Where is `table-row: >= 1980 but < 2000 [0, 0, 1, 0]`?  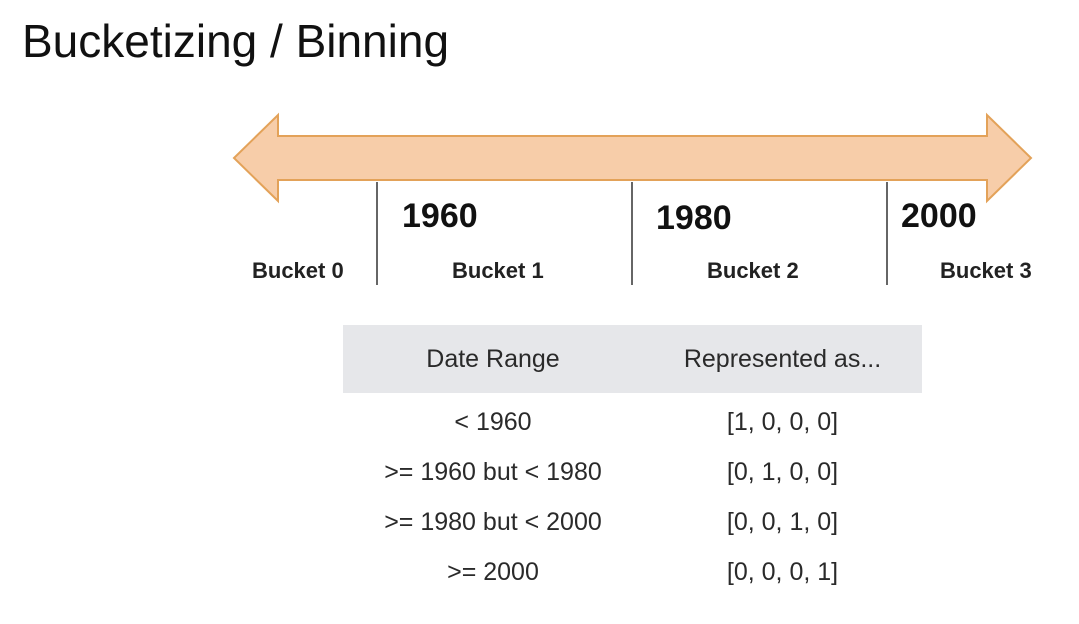
table-row: >= 1980 but < 2000 [0, 0, 1, 0] is located at coordinates (632, 522).